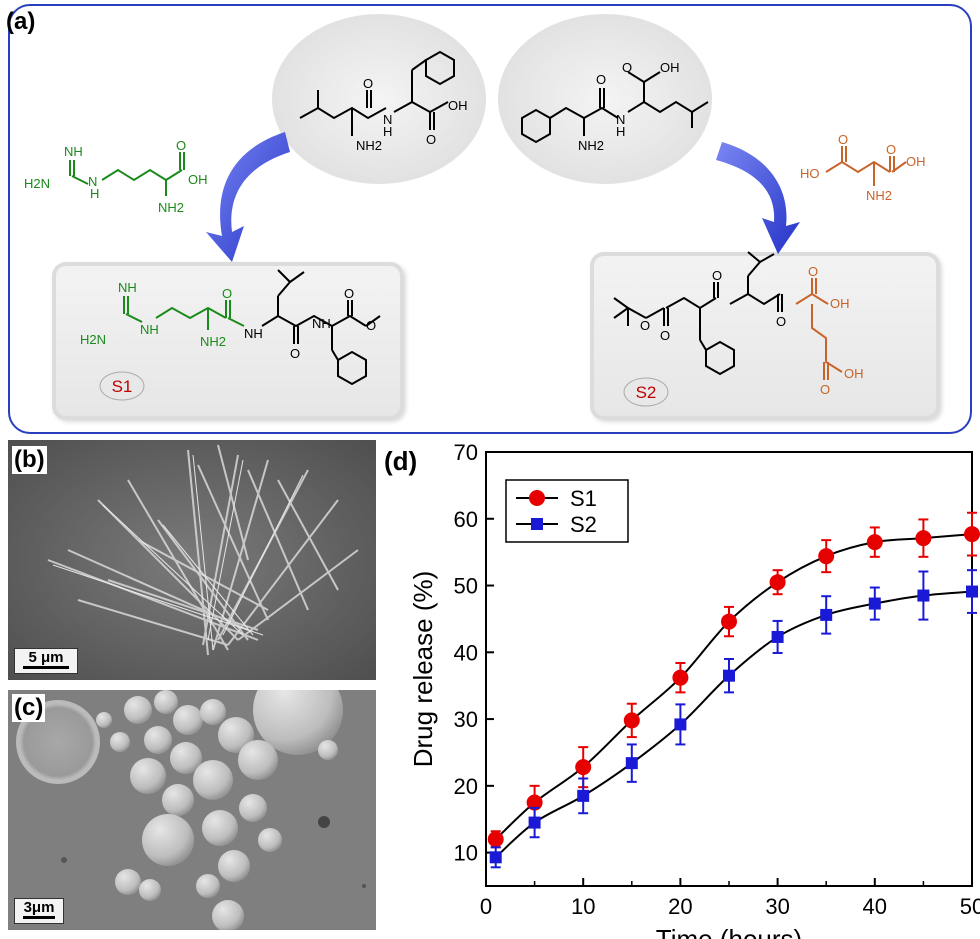  I want to click on s1-o-black3: O, so click(371, 325).